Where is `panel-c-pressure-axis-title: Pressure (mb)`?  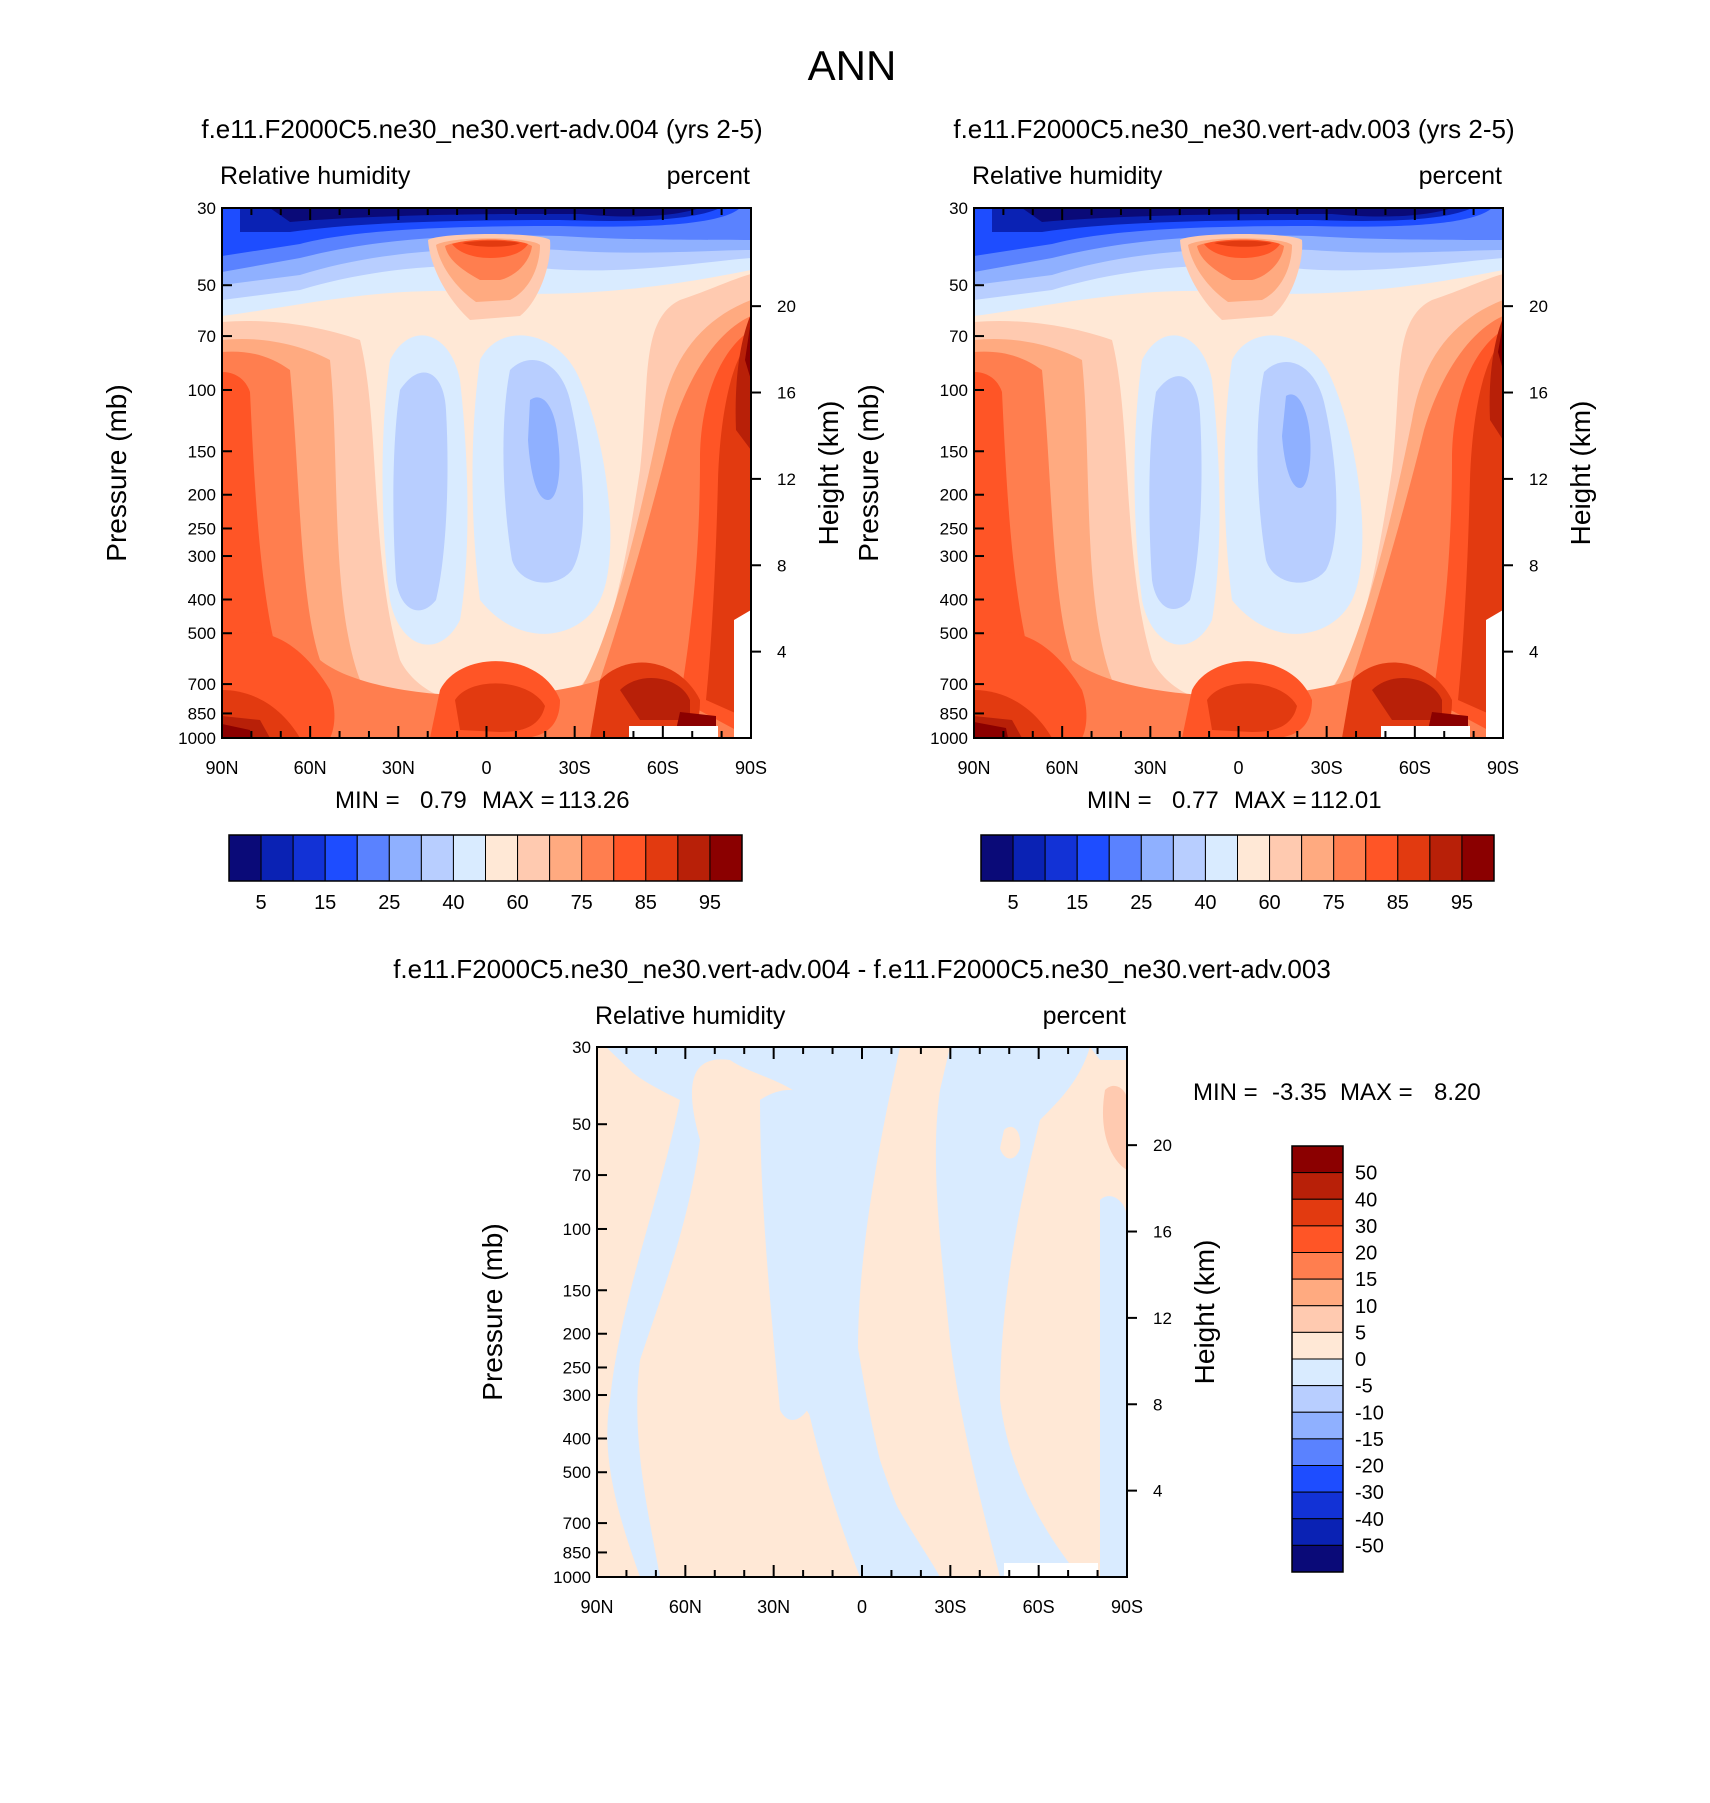 panel-c-pressure-axis-title: Pressure (mb) is located at coordinates (492, 1311).